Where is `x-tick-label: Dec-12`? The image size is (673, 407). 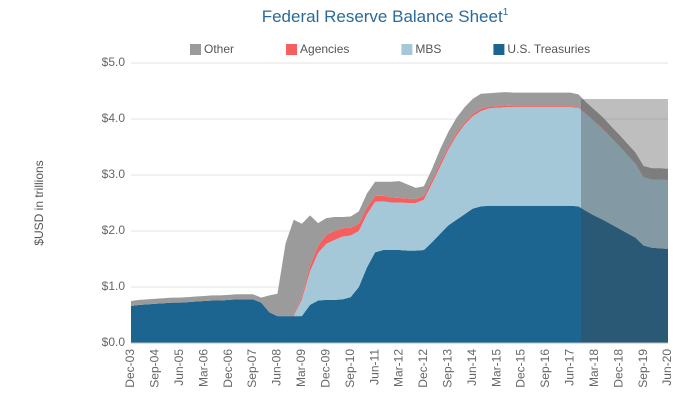 x-tick-label: Dec-12 is located at coordinates (423, 368).